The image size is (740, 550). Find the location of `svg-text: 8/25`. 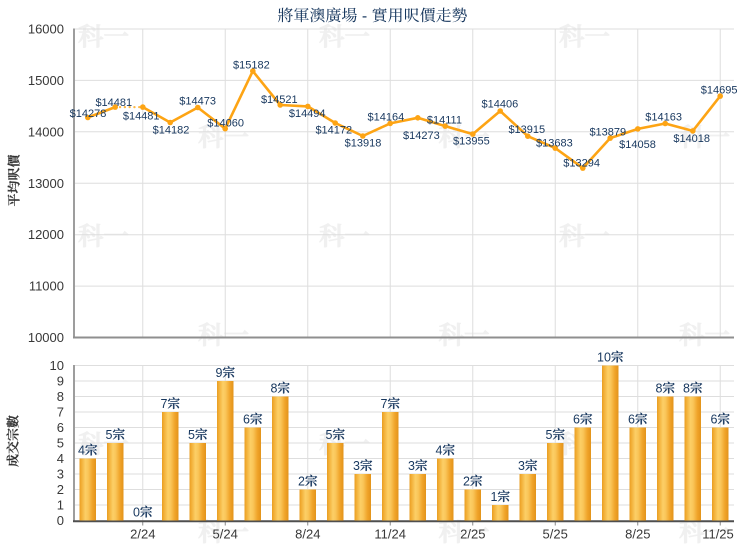

svg-text: 8/25 is located at coordinates (637, 533).